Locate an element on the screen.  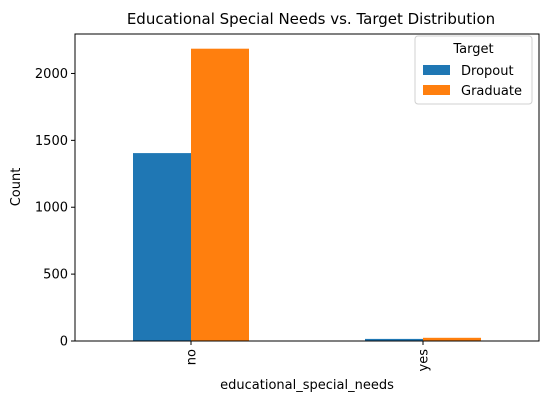
bar-dropout-no is located at coordinates (162, 247).